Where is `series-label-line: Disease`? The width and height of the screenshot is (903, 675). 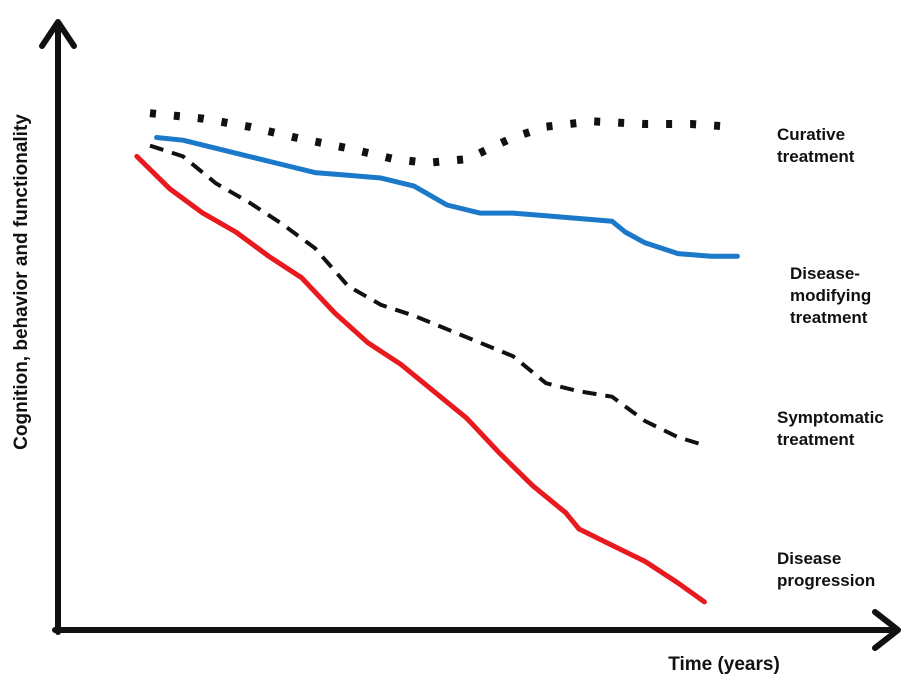
series-label-line: Disease is located at coordinates (809, 558).